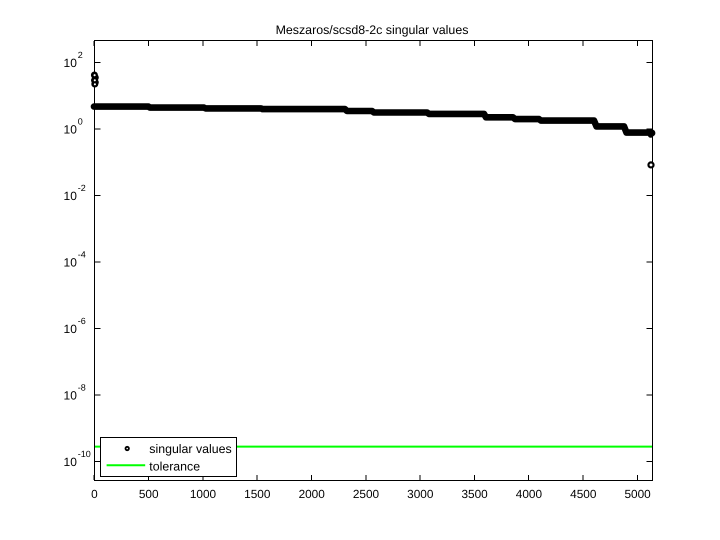  What do you see at coordinates (257, 494) in the screenshot?
I see `svg-text: 1500` at bounding box center [257, 494].